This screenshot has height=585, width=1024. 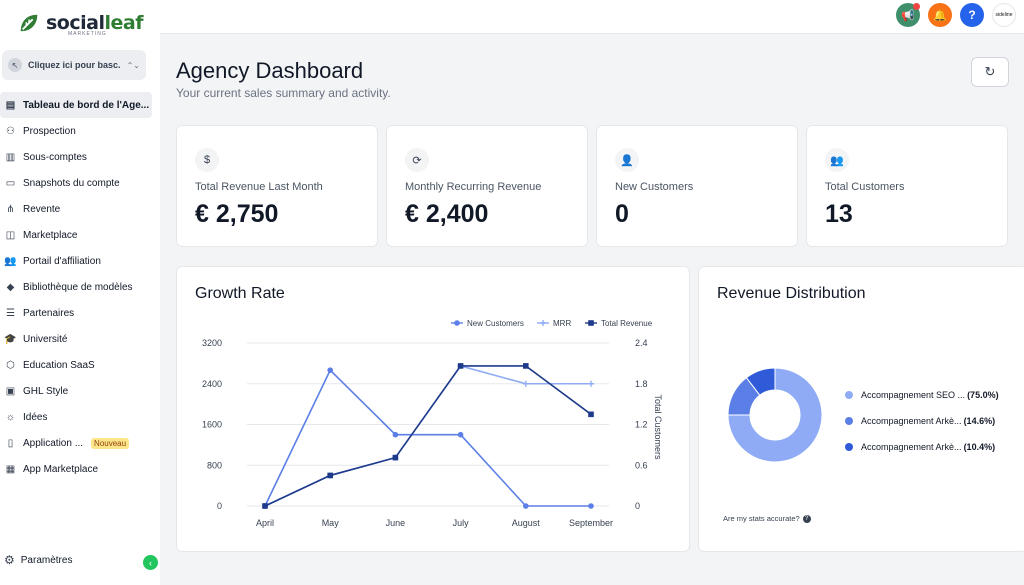 I want to click on sidebar-item-13: ▯ Application ... Nouveau, so click(x=76, y=443).